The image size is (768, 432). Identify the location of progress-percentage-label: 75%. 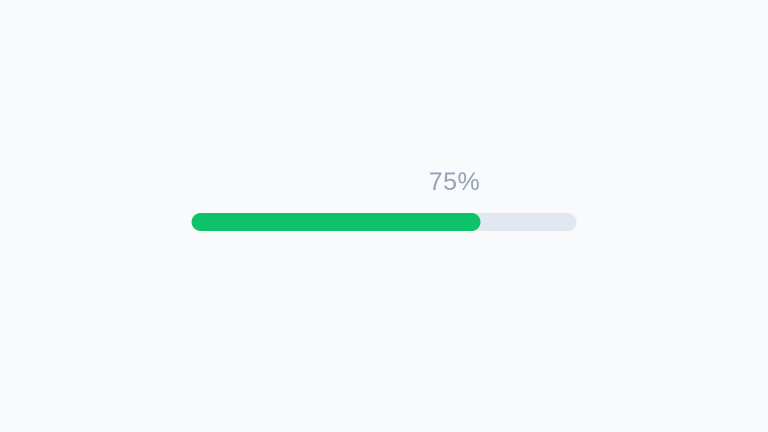
(454, 182).